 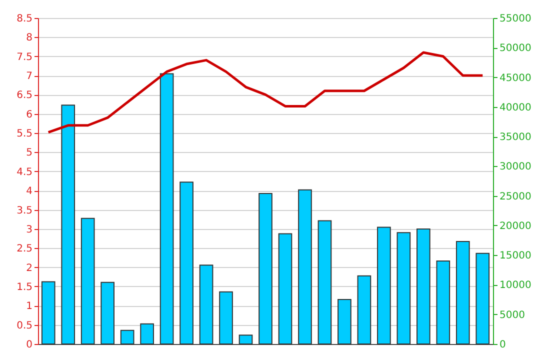 I want to click on y2-tick-label: 10000, so click(x=516, y=286).